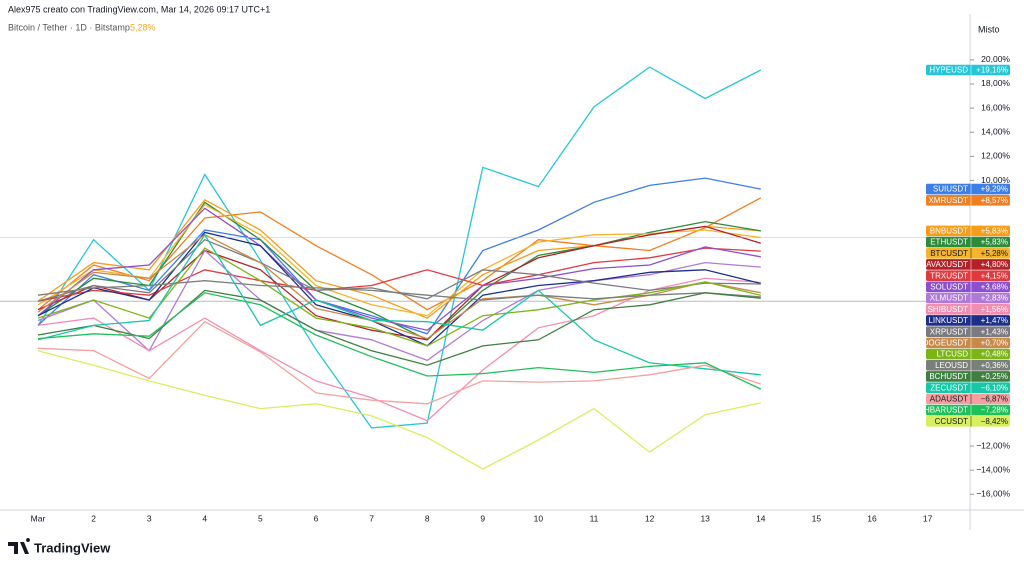 The height and width of the screenshot is (573, 1024). Describe the element at coordinates (950, 189) in the screenshot. I see `badge-name: SUIUSDT` at that location.